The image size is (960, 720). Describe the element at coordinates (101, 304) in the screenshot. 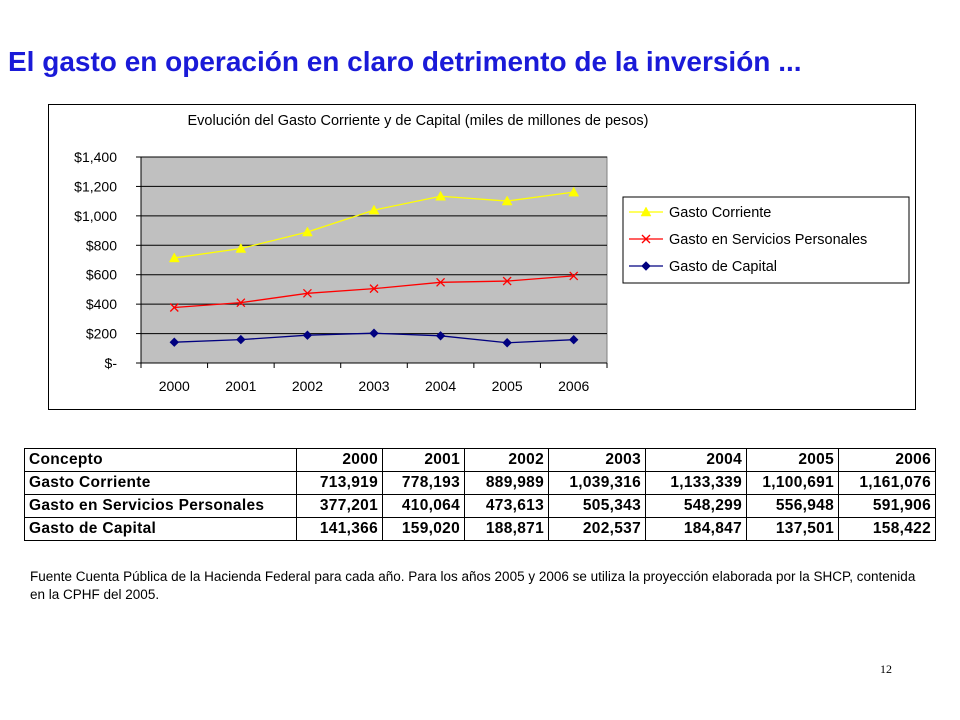

I see `y-tick-label: $400` at that location.